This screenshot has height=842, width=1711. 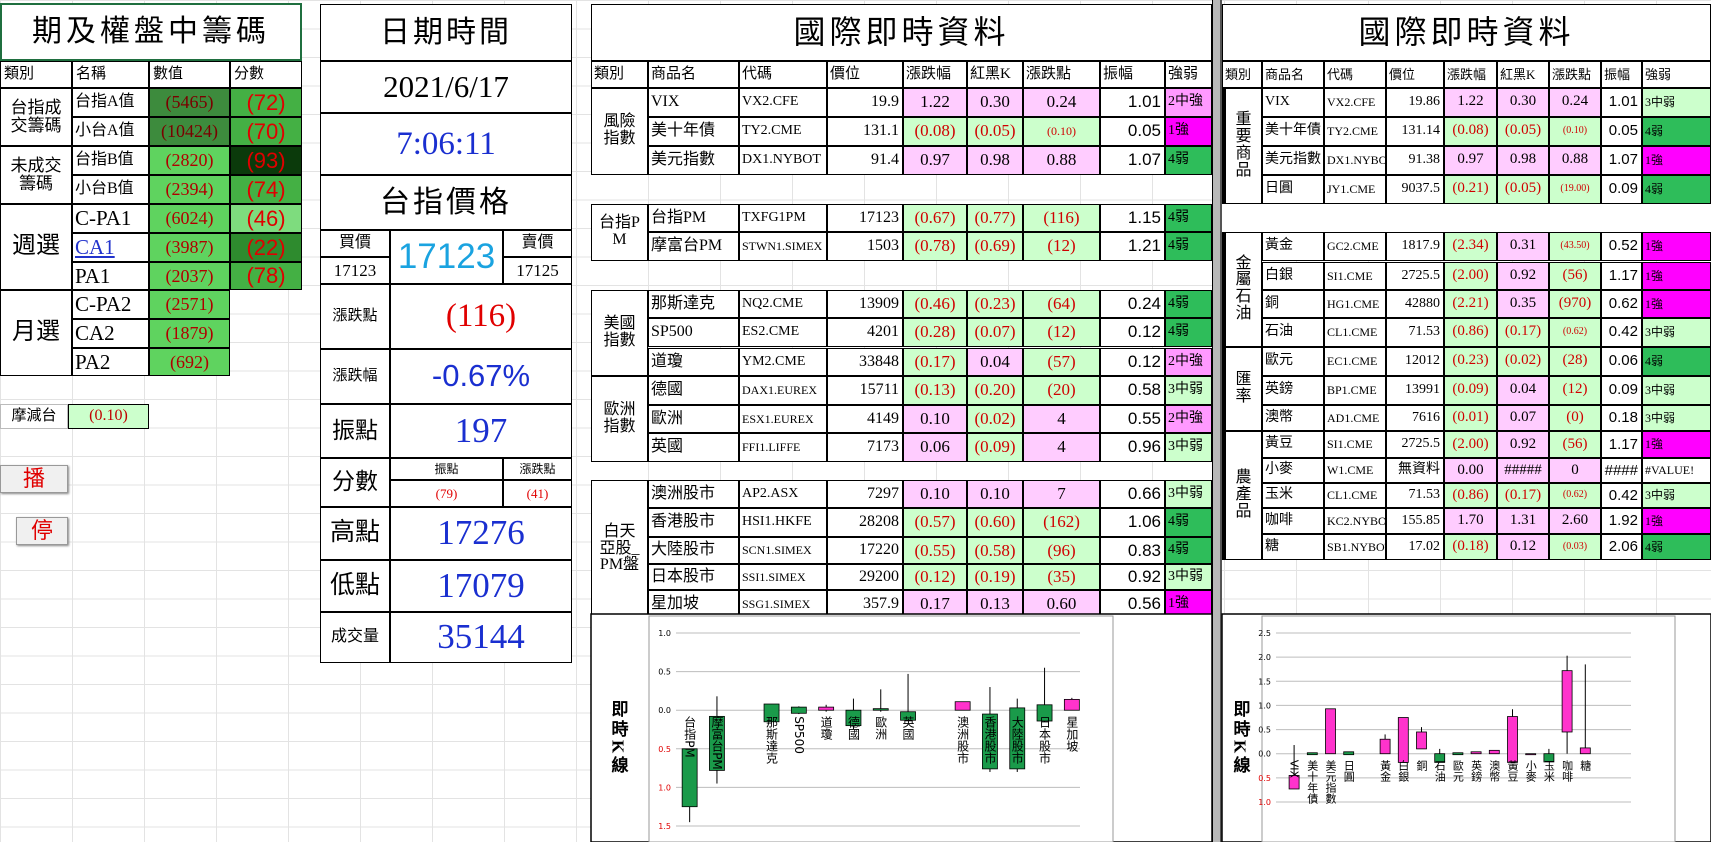 What do you see at coordinates (783, 522) in the screenshot?
I see `code: HSI1.HKFE` at bounding box center [783, 522].